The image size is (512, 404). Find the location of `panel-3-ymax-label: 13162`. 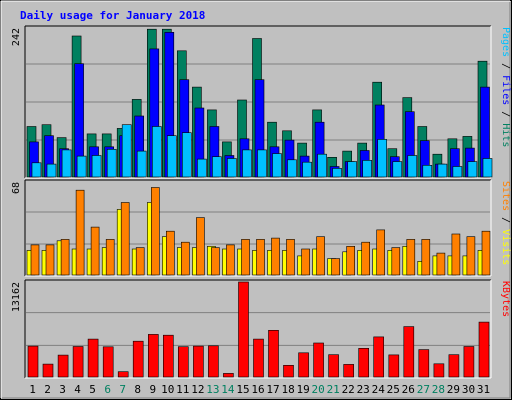

panel-3-ymax-label: 13162 is located at coordinates (16, 297).